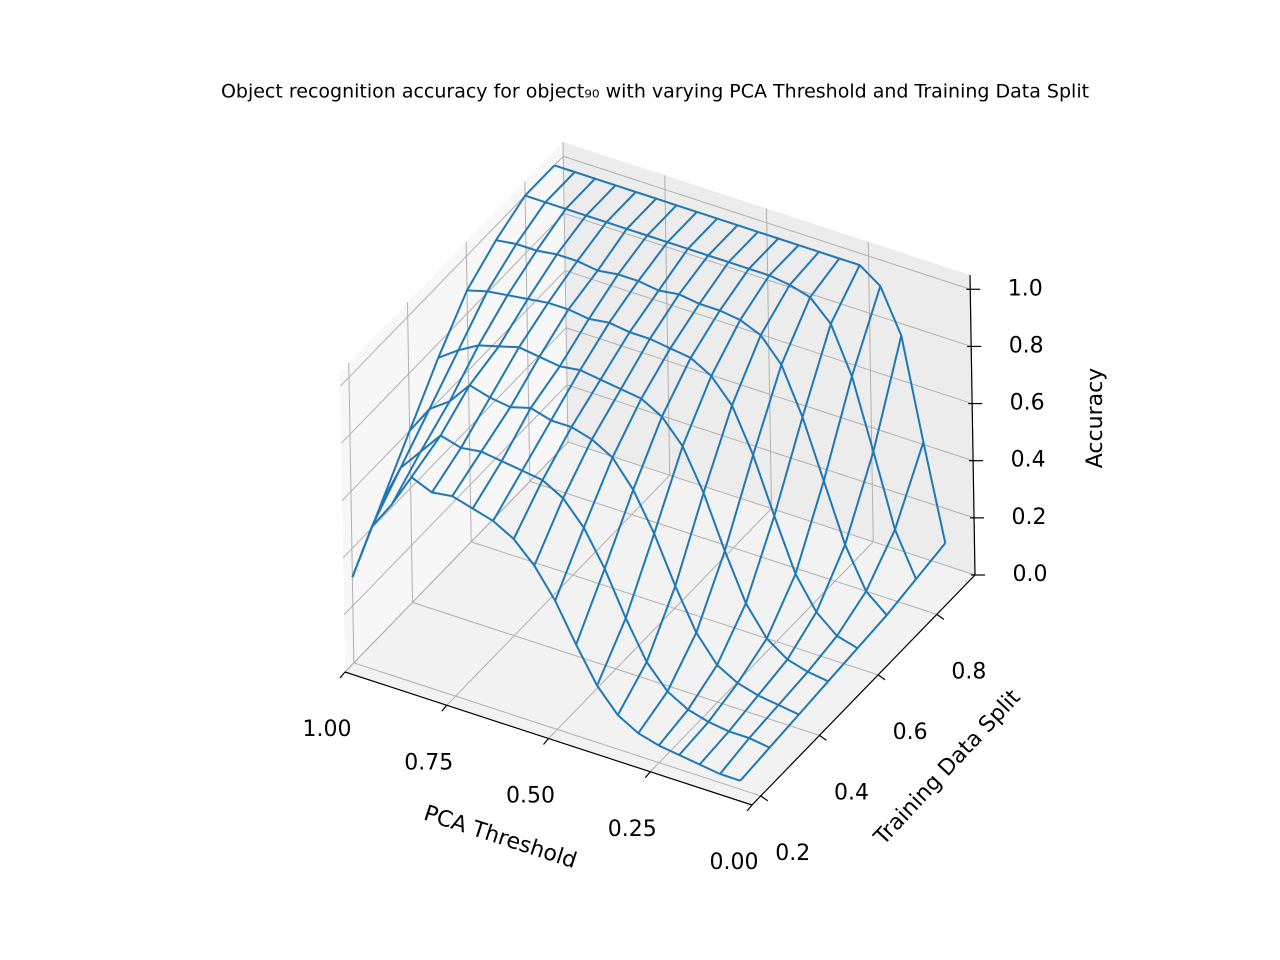 This screenshot has width=1280, height=960. What do you see at coordinates (1025, 288) in the screenshot?
I see `z-tick-label: 1.0` at bounding box center [1025, 288].